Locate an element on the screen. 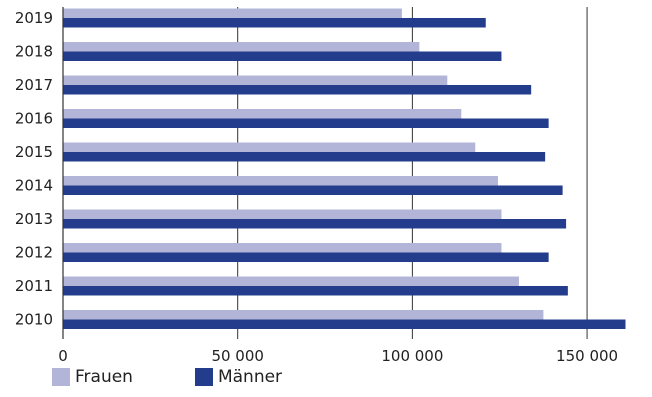  y-tick-label: 2011 is located at coordinates (34, 286).